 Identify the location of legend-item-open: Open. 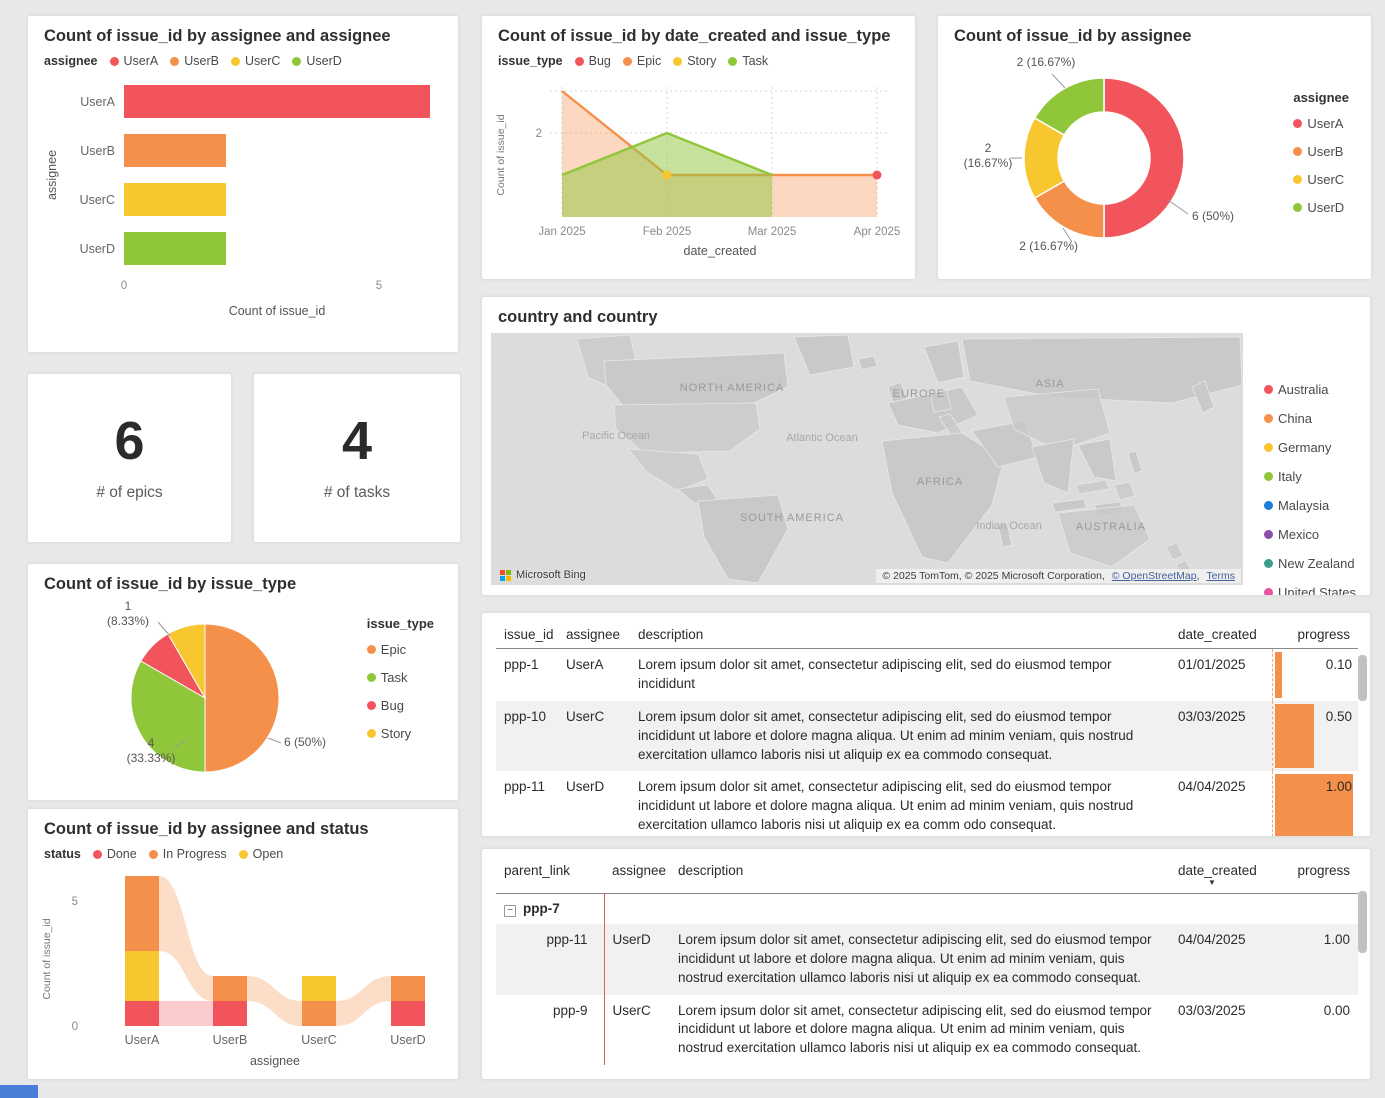
(260, 854).